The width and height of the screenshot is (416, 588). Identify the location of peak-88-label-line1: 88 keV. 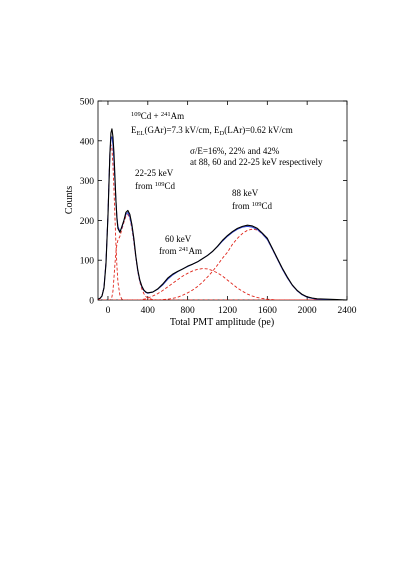
(245, 193).